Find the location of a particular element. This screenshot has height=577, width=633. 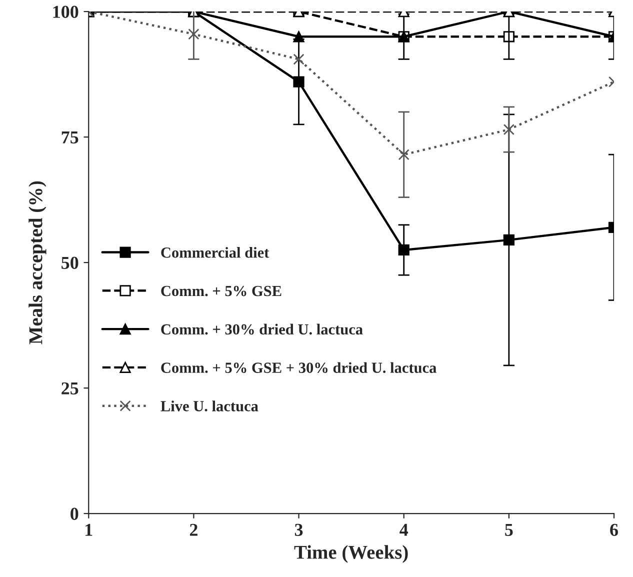

x-axis-title: Time (Weeks) is located at coordinates (351, 554).